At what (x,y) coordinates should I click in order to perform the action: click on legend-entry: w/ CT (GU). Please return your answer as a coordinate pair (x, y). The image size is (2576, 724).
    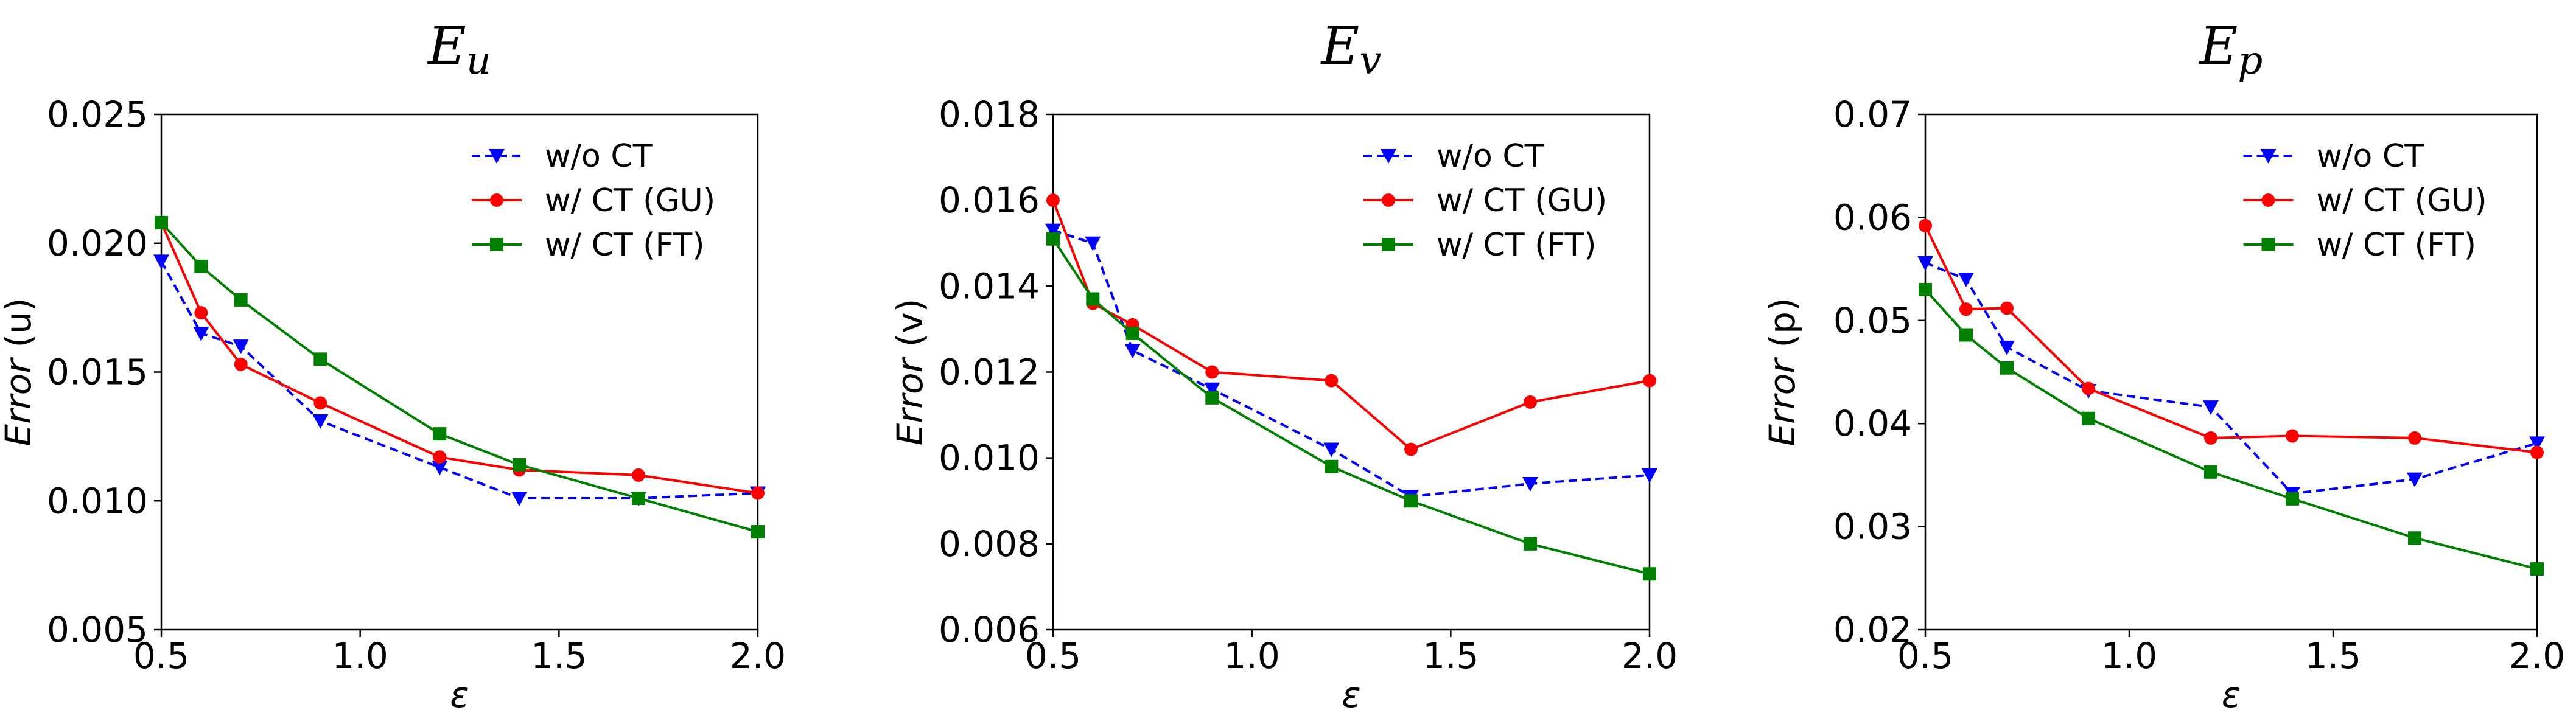
    Looking at the image, I should click on (2365, 201).